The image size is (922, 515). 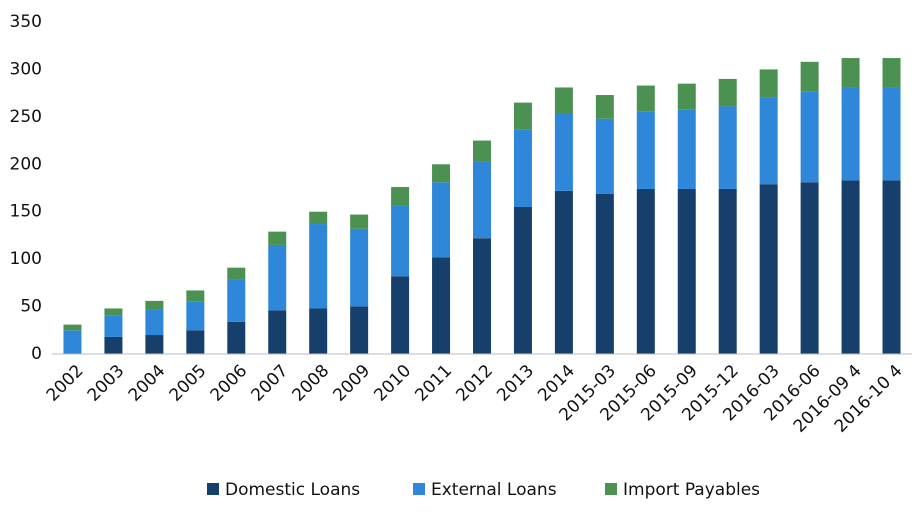 What do you see at coordinates (31, 307) in the screenshot?
I see `y-tick-label: 50` at bounding box center [31, 307].